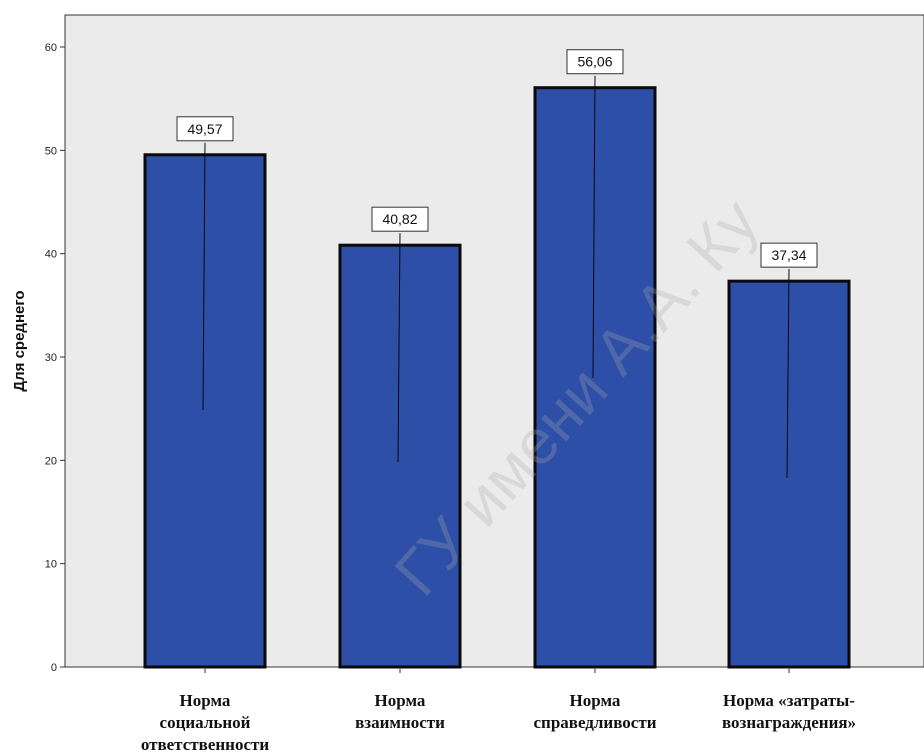 The image size is (924, 756). What do you see at coordinates (51, 565) in the screenshot?
I see `y-tick-label: 10` at bounding box center [51, 565].